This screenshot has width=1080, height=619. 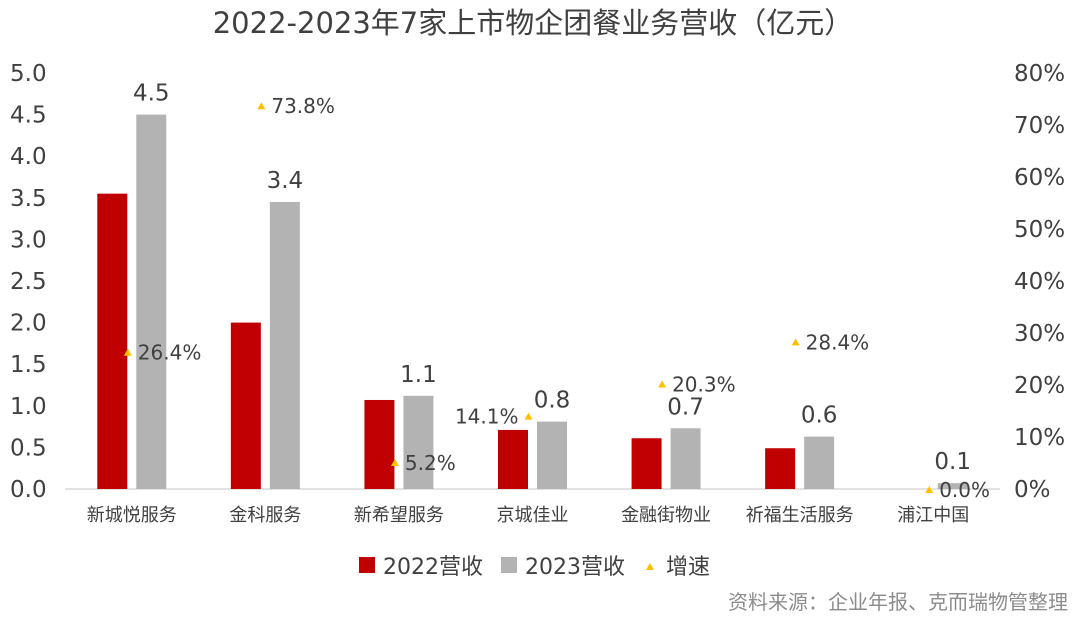 I want to click on right-tick-label: 40%, so click(x=1039, y=282).